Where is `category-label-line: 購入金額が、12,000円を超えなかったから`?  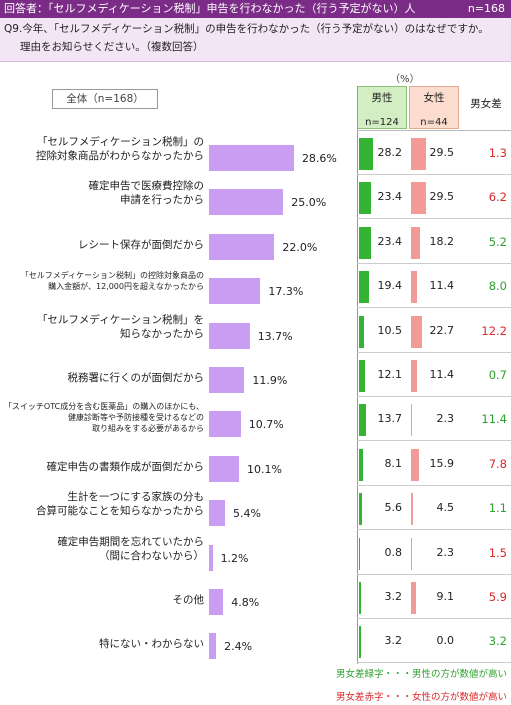 category-label-line: 購入金額が、12,000円を超えなかったから is located at coordinates (126, 287).